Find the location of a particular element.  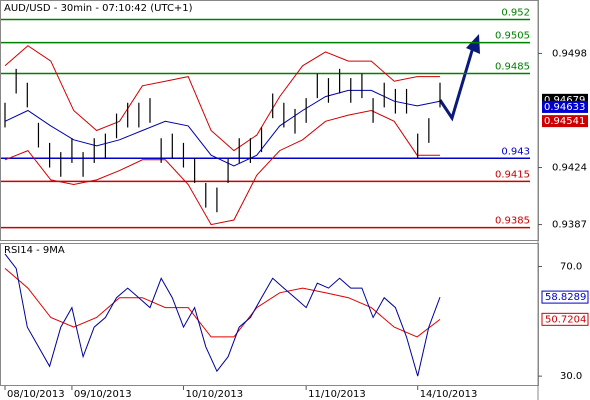

level-label: 0.9485 is located at coordinates (512, 66).